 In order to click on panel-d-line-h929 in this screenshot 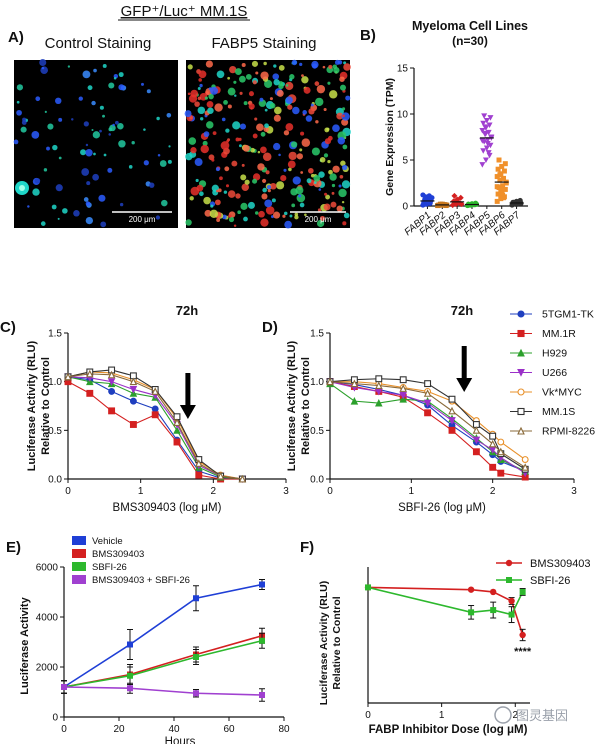, I will do `click(427, 427)`.